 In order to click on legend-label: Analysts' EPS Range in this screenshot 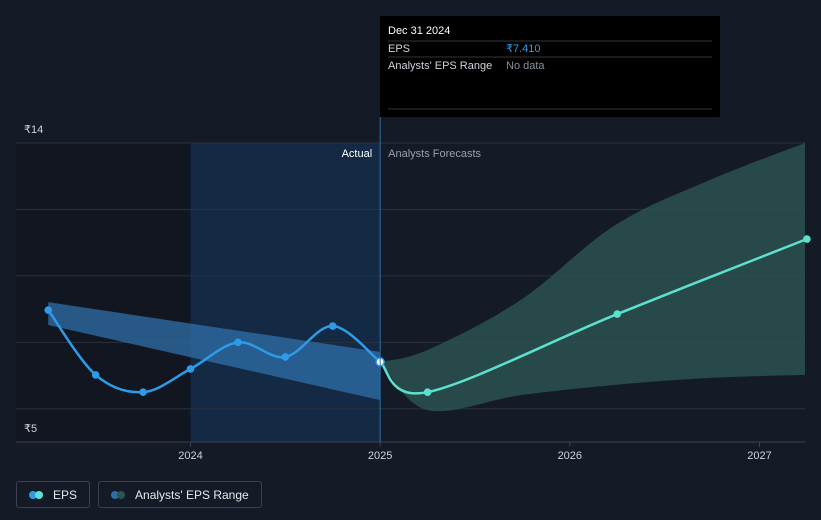, I will do `click(192, 494)`.